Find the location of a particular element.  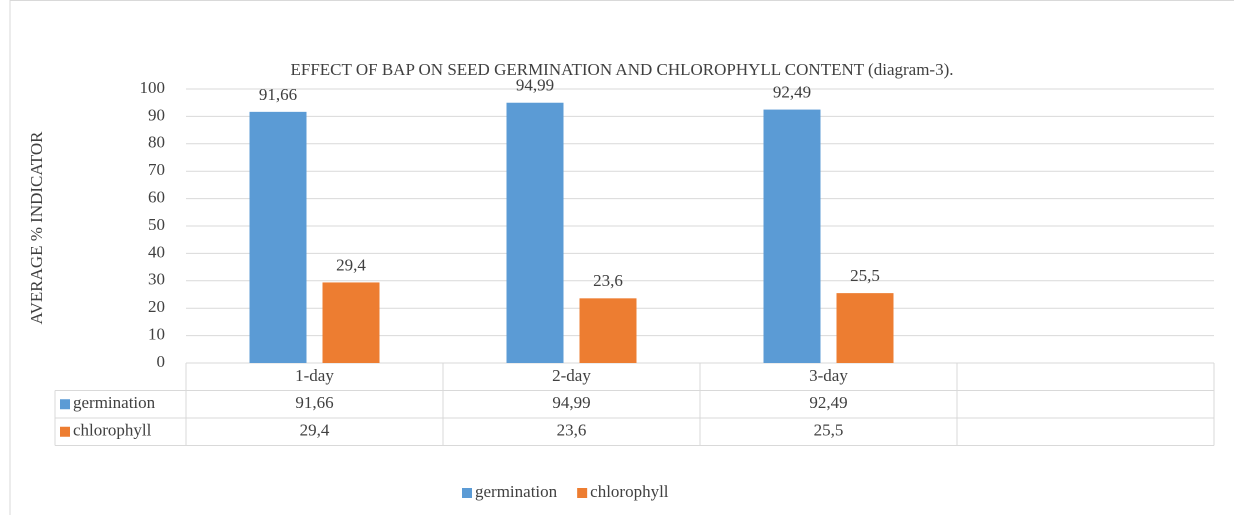

y-tick-label: 20 is located at coordinates (156, 306).